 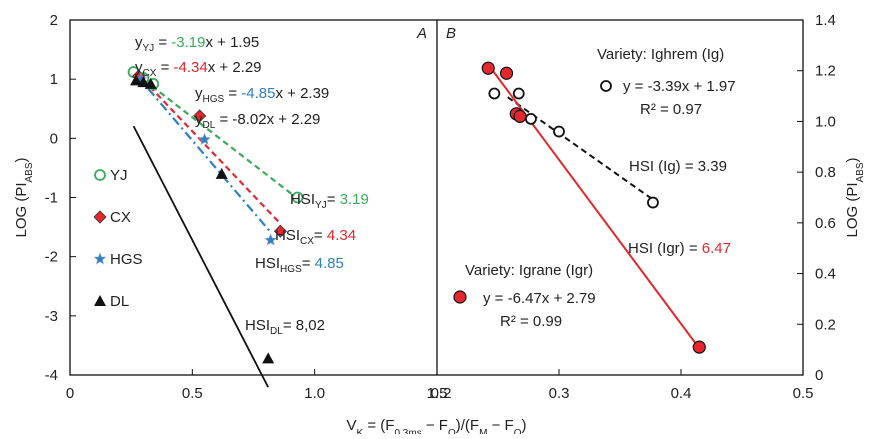 What do you see at coordinates (100, 175) in the screenshot?
I see `legend-marker-yj` at bounding box center [100, 175].